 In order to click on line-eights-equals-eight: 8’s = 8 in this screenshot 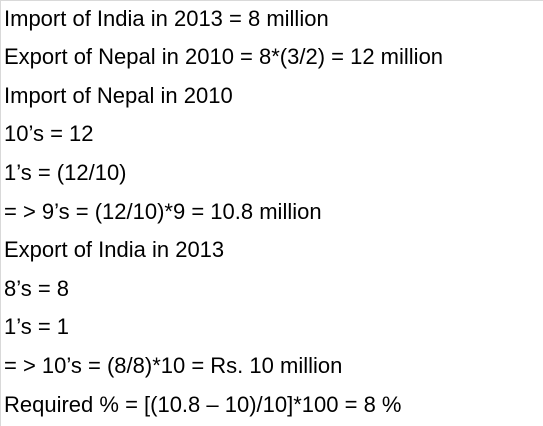, I will do `click(37, 288)`.